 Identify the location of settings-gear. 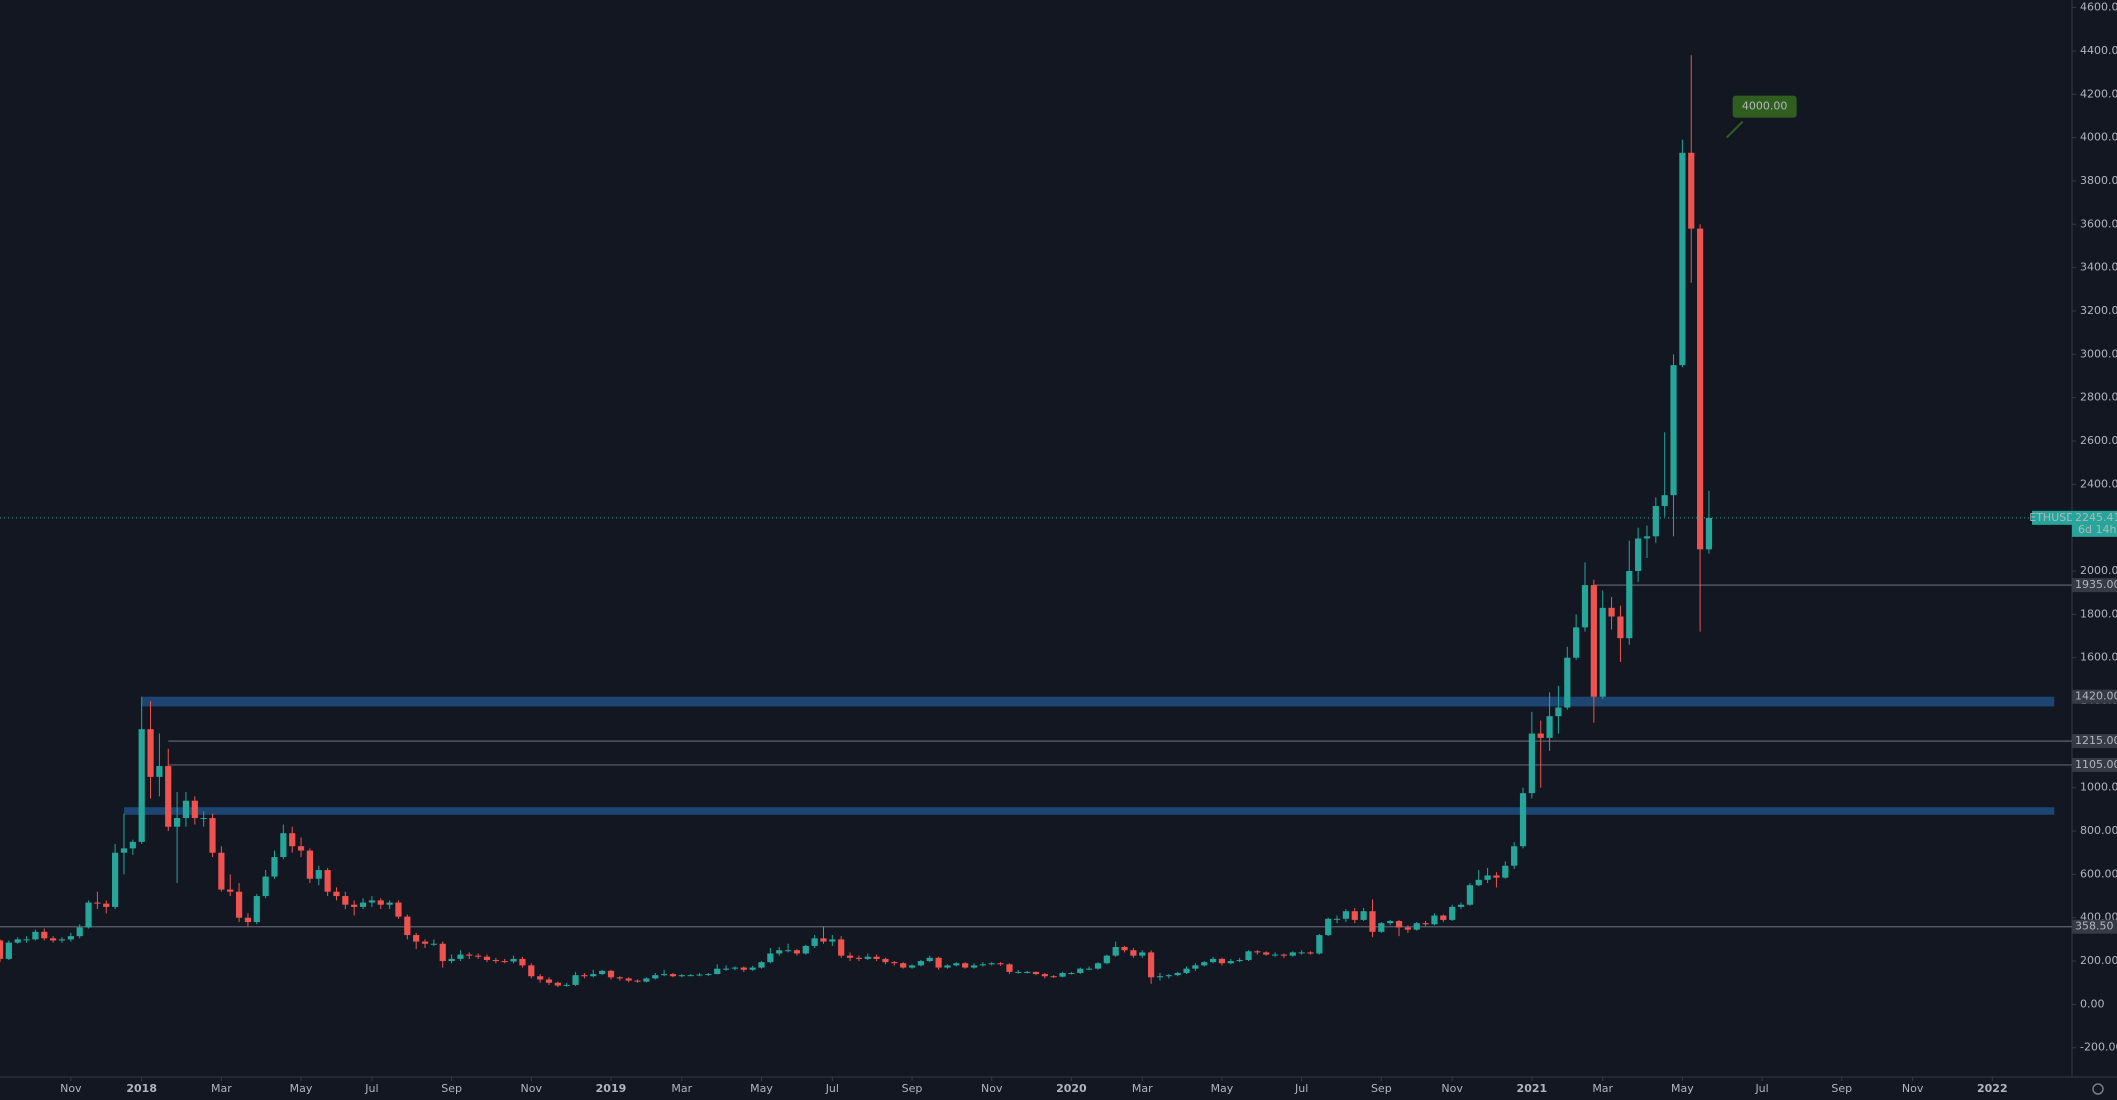
(2098, 1089).